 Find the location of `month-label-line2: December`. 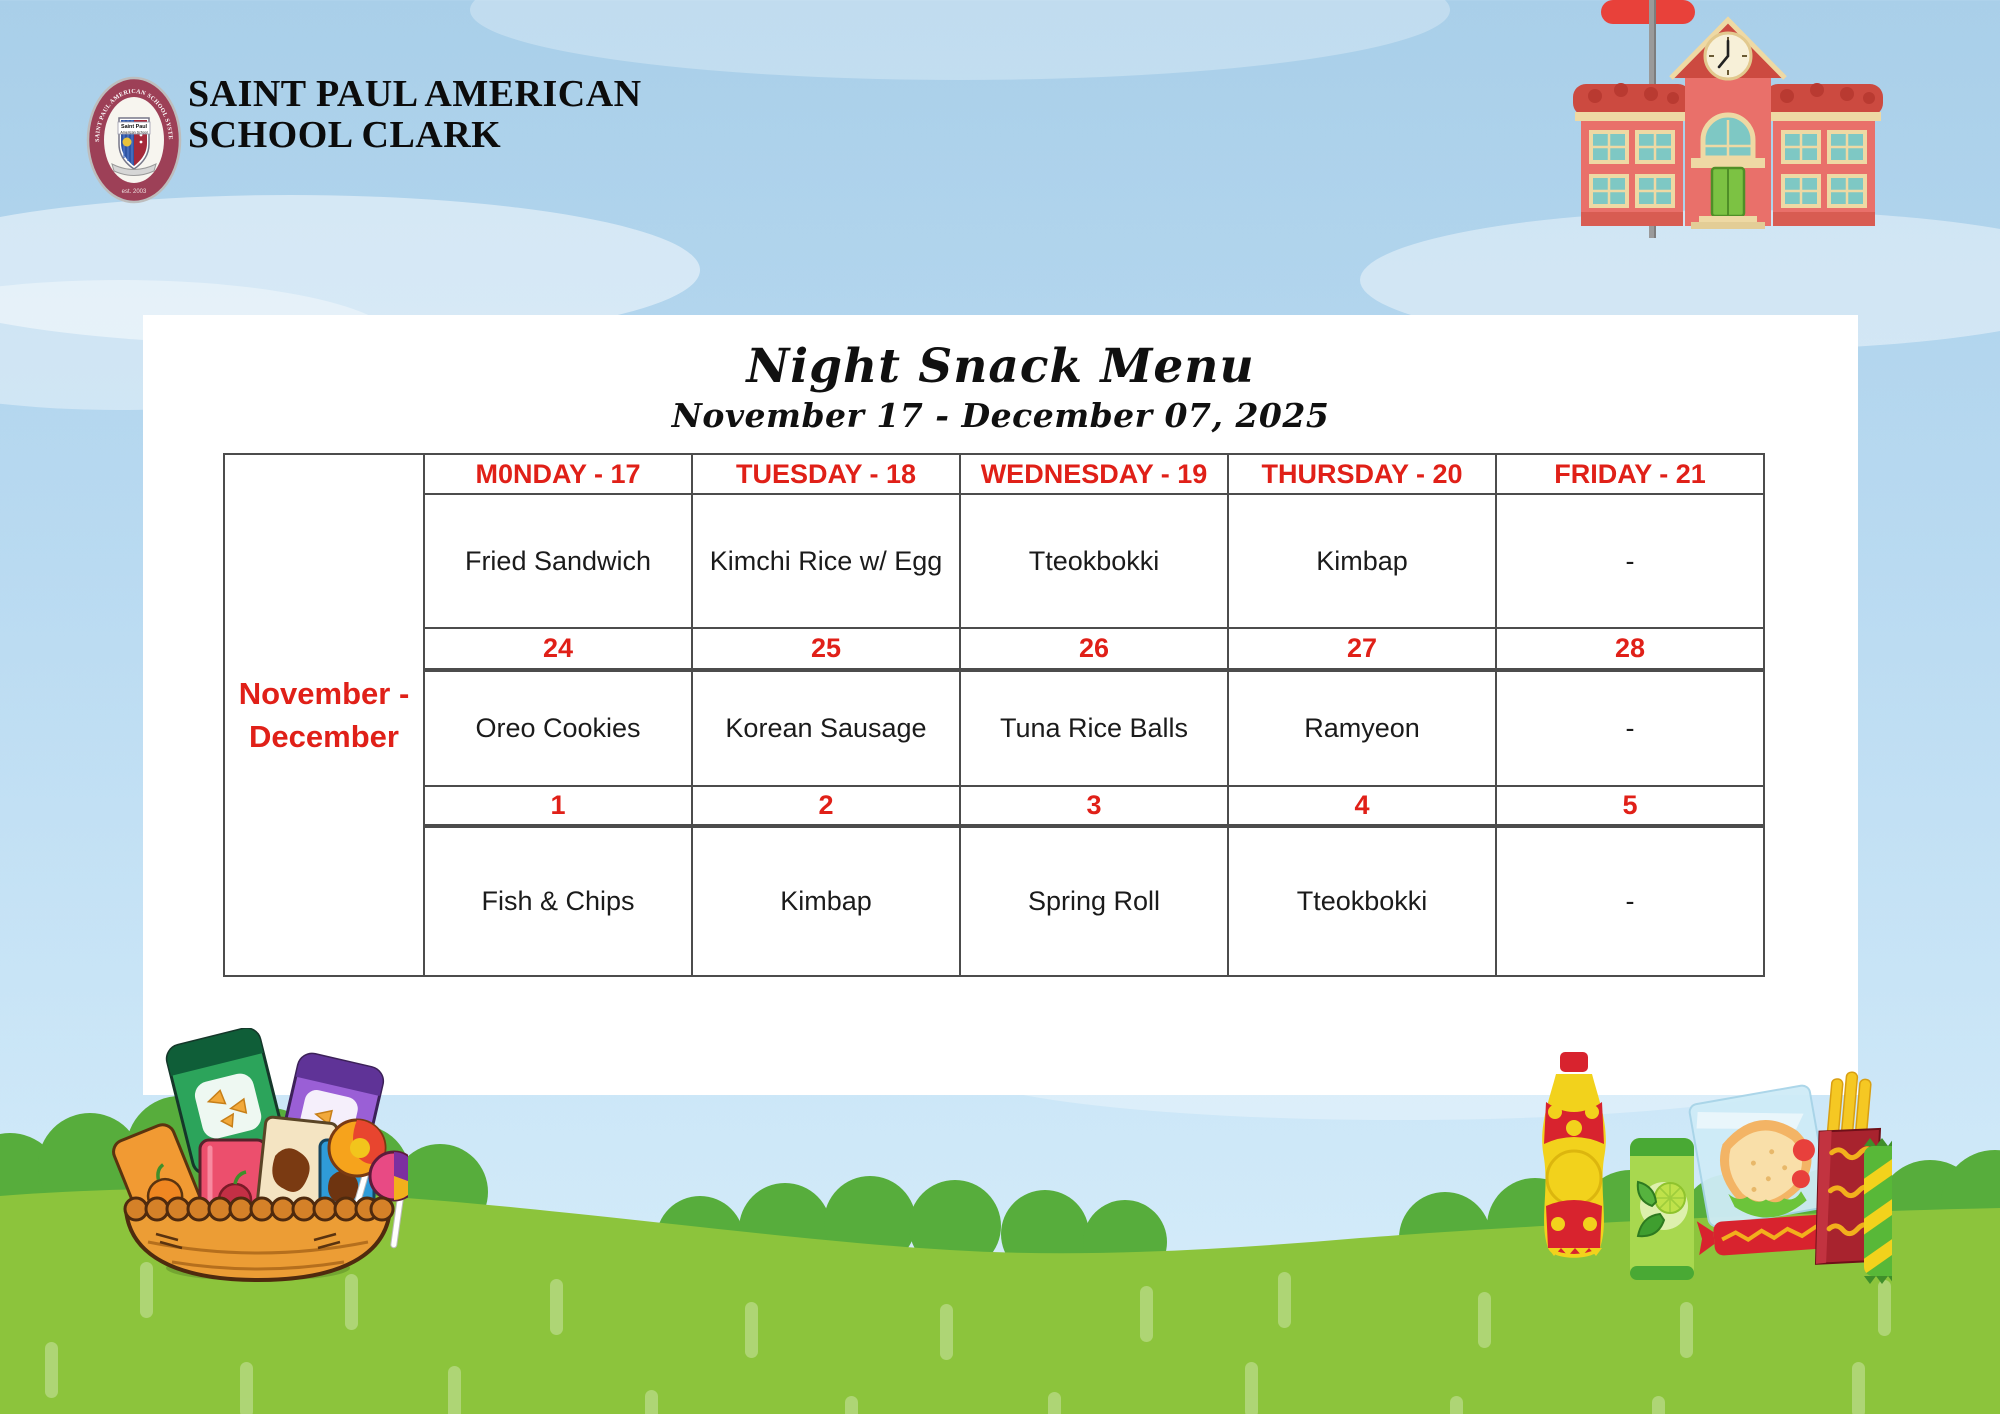

month-label-line2: December is located at coordinates (324, 736).